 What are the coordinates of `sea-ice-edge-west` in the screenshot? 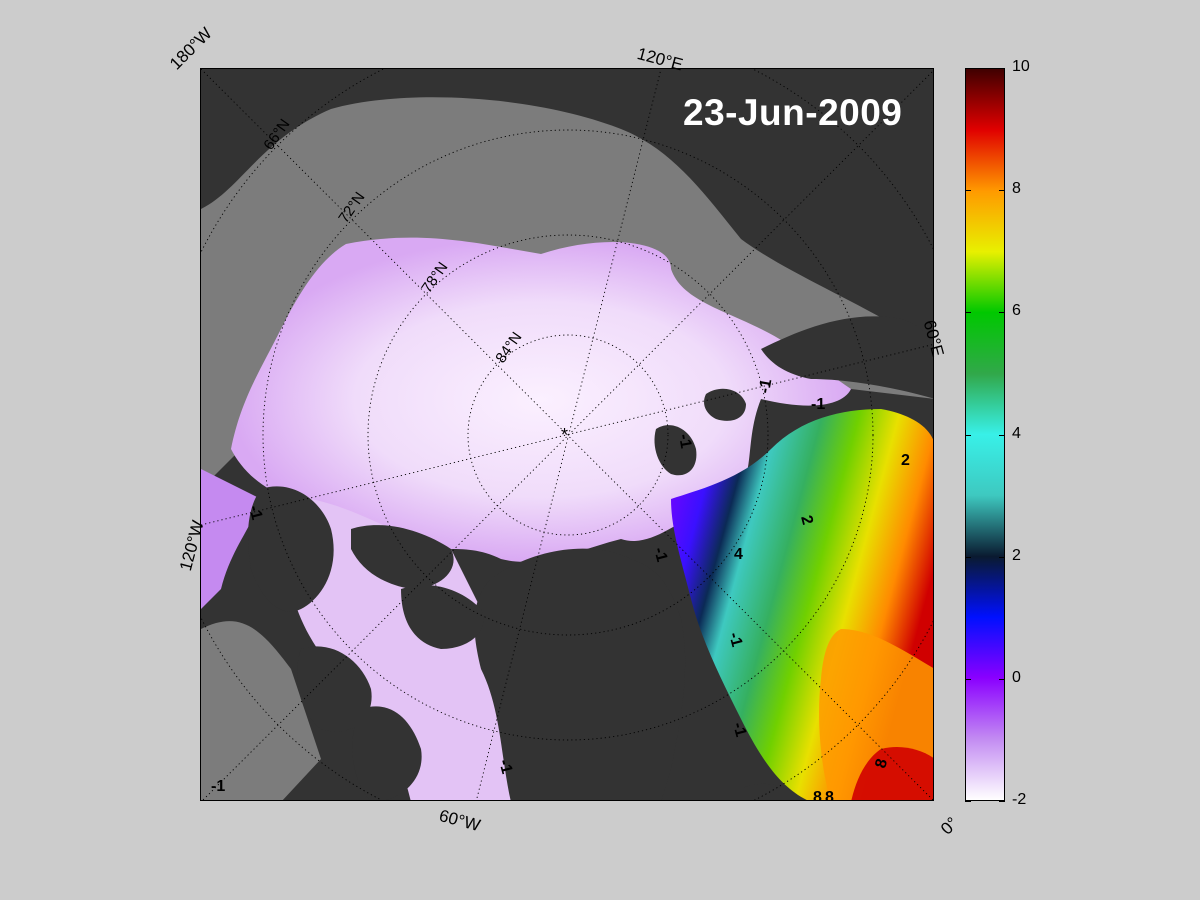 It's located at (231, 539).